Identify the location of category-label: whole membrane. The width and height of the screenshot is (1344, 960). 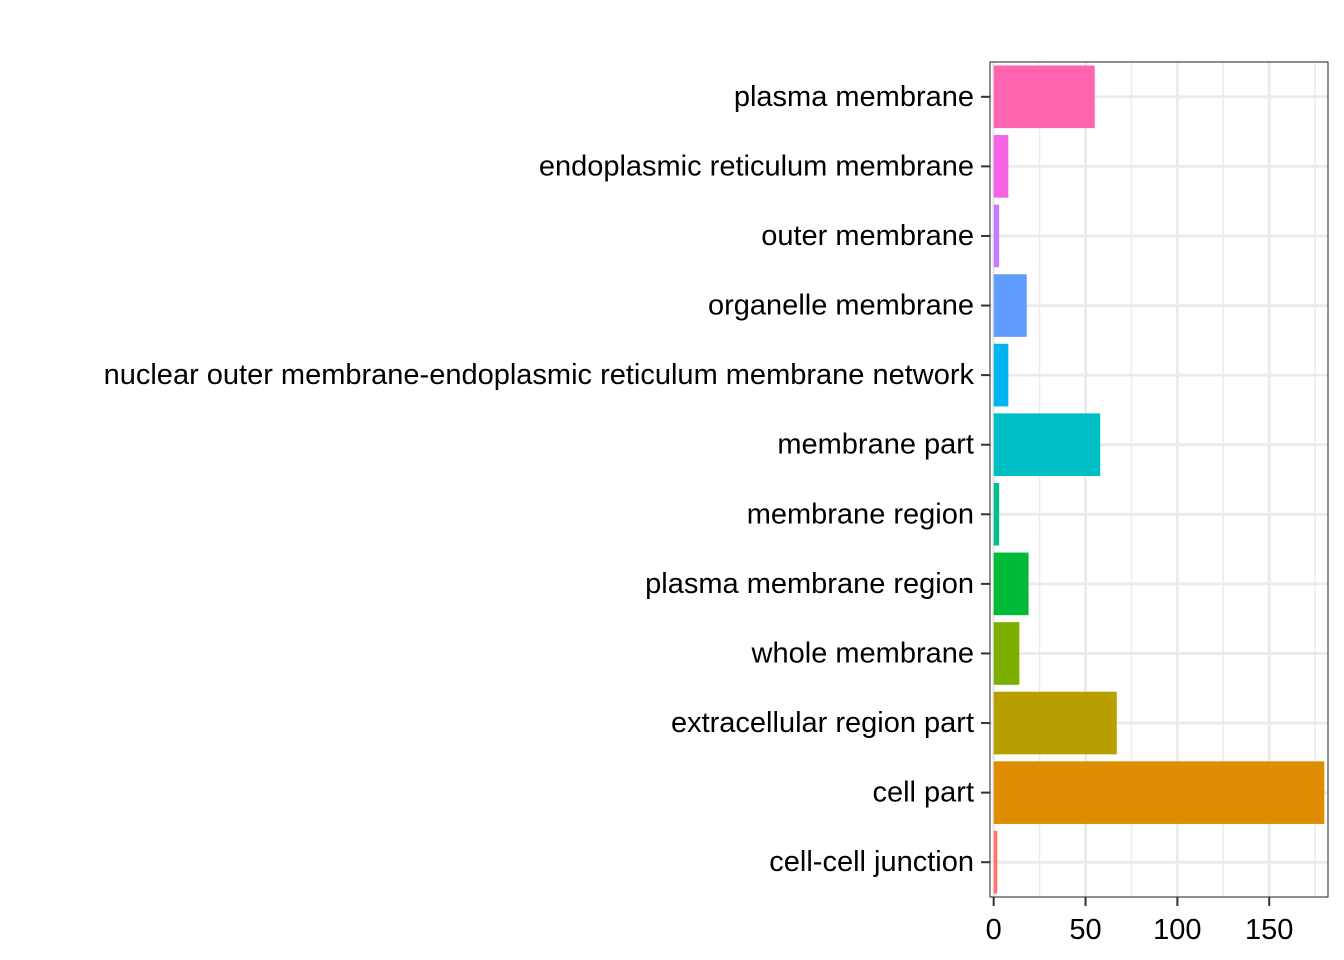
(862, 653).